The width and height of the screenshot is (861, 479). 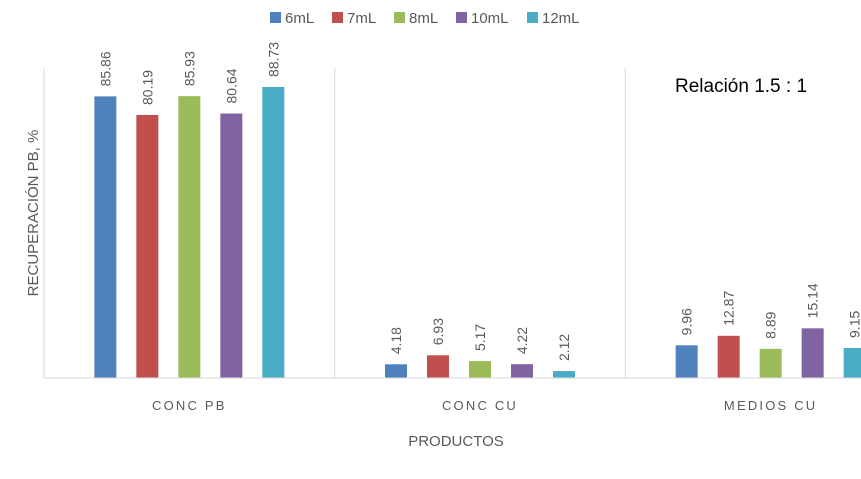 What do you see at coordinates (105, 68) in the screenshot?
I see `data-label: 85.86` at bounding box center [105, 68].